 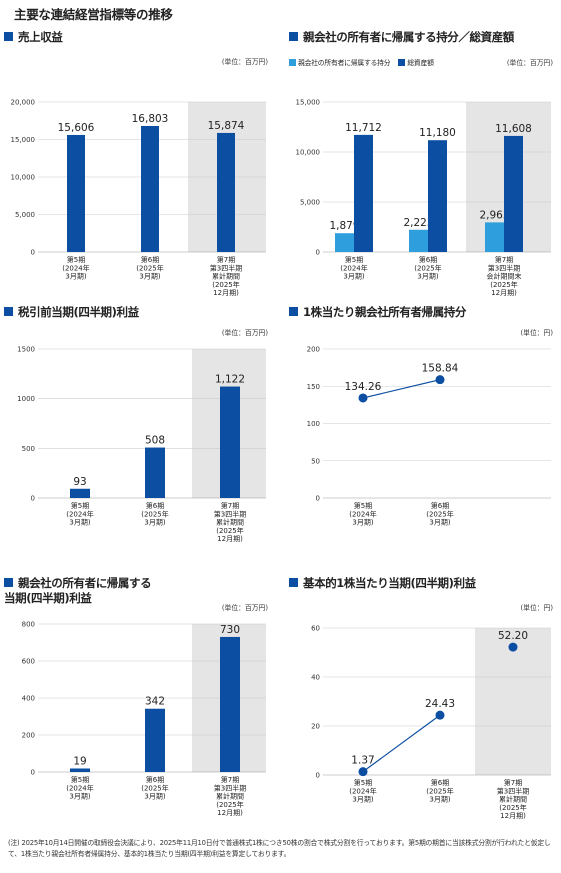 What do you see at coordinates (418, 223) in the screenshot?
I see `data-label: 2,223` at bounding box center [418, 223].